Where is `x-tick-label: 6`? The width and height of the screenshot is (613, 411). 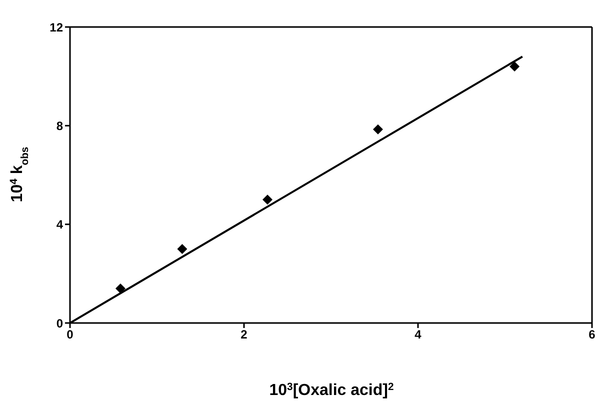
x-tick-label: 6 is located at coordinates (592, 335).